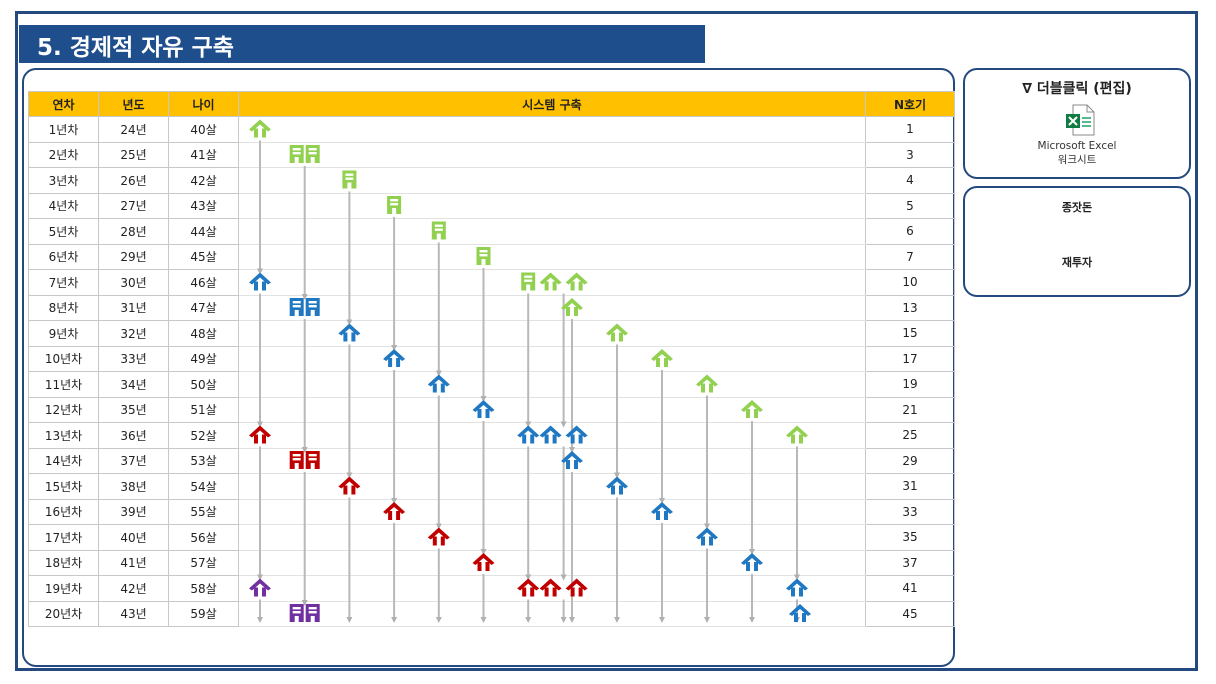 This screenshot has height=684, width=1216. Describe the element at coordinates (910, 588) in the screenshot. I see `unit-count-cell: 41` at that location.